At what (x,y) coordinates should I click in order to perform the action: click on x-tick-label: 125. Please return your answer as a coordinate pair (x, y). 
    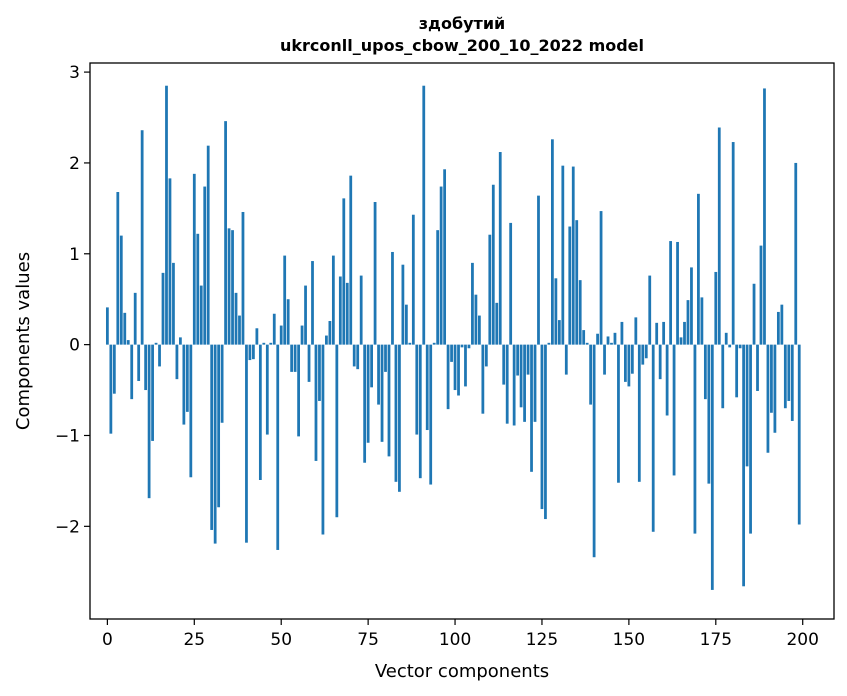
    Looking at the image, I should click on (542, 640).